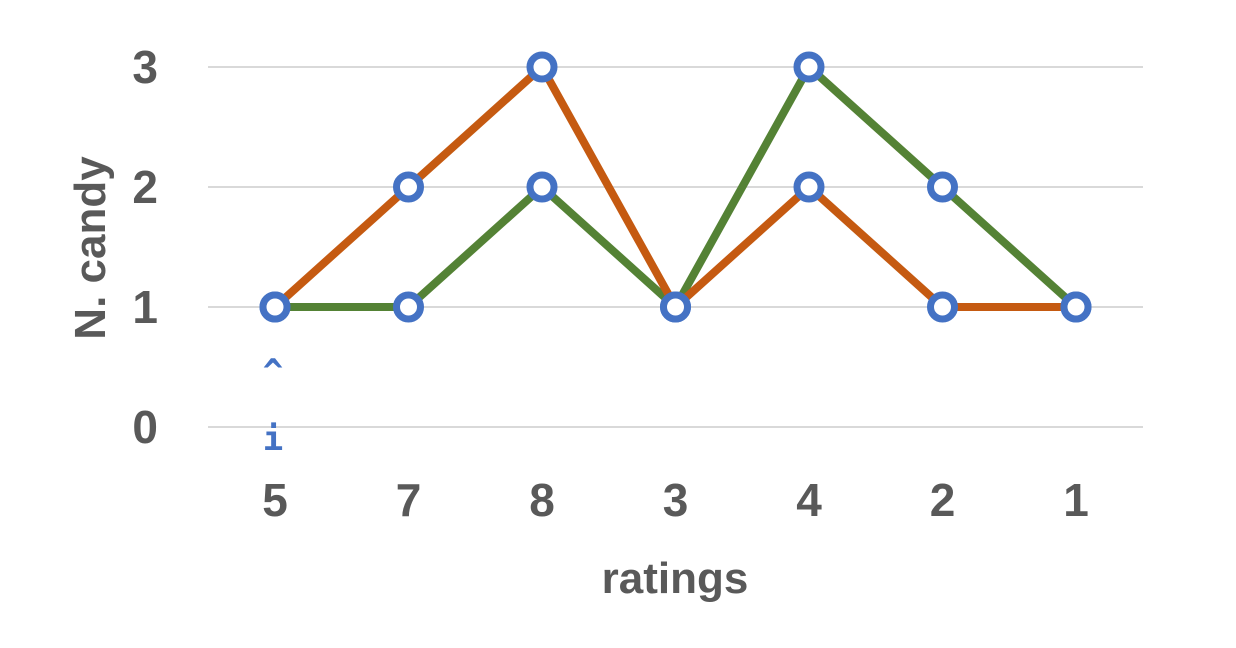  I want to click on x-tick-label: 8, so click(542, 500).